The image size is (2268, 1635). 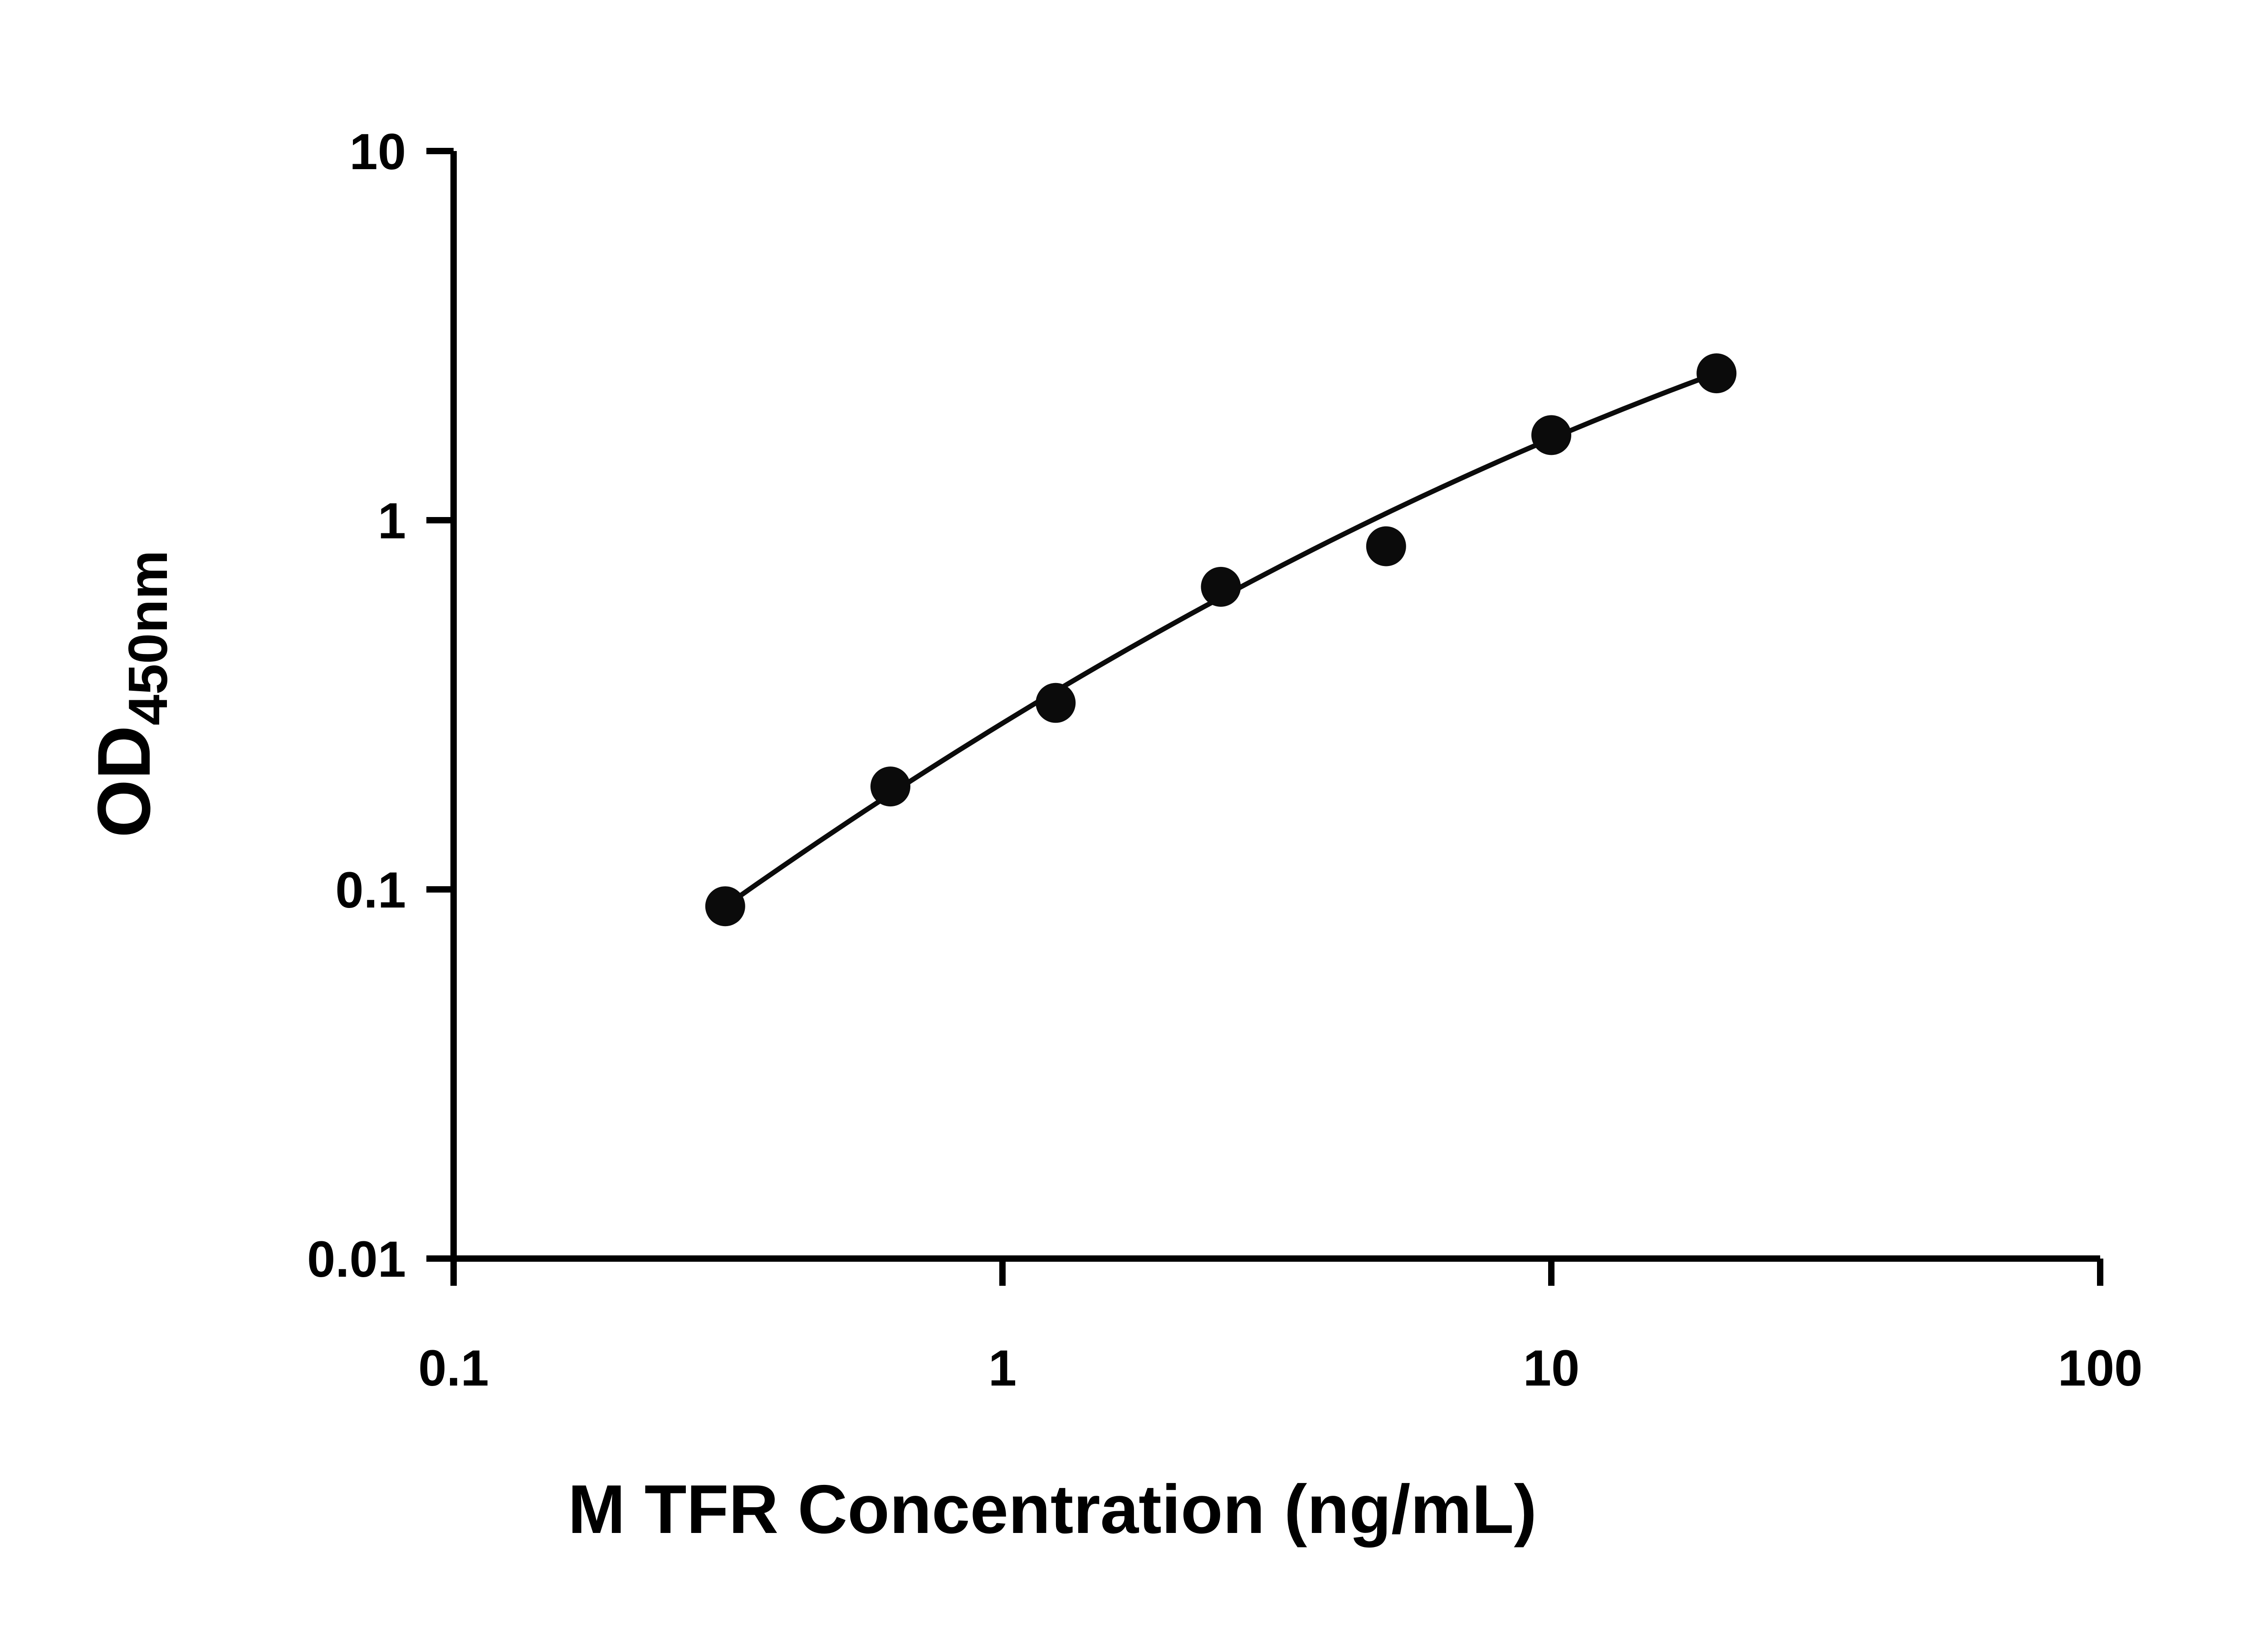 What do you see at coordinates (2101, 1368) in the screenshot?
I see `x-tick-label: 100` at bounding box center [2101, 1368].